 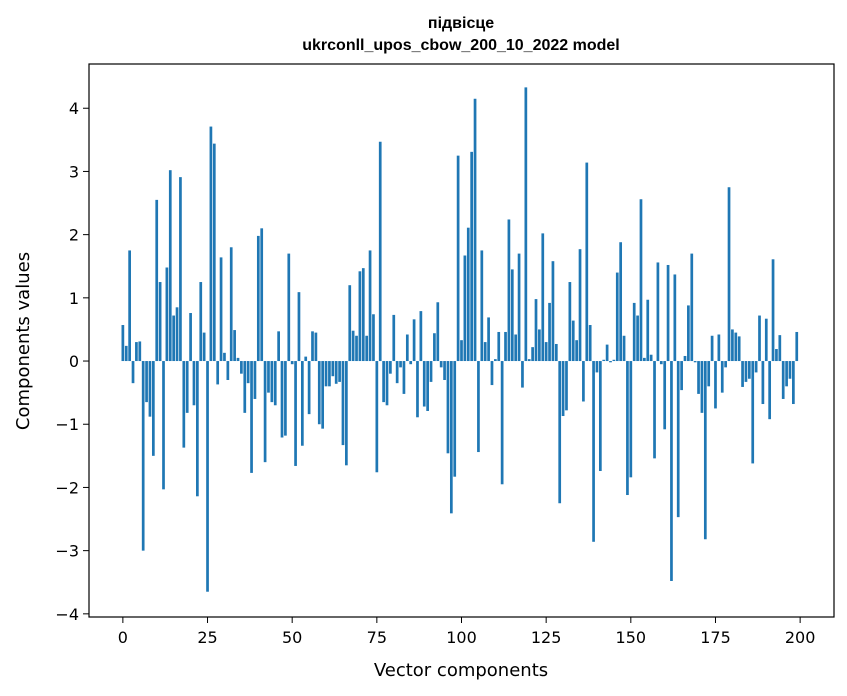 What do you see at coordinates (631, 637) in the screenshot?
I see `x-tick-label: 150` at bounding box center [631, 637].